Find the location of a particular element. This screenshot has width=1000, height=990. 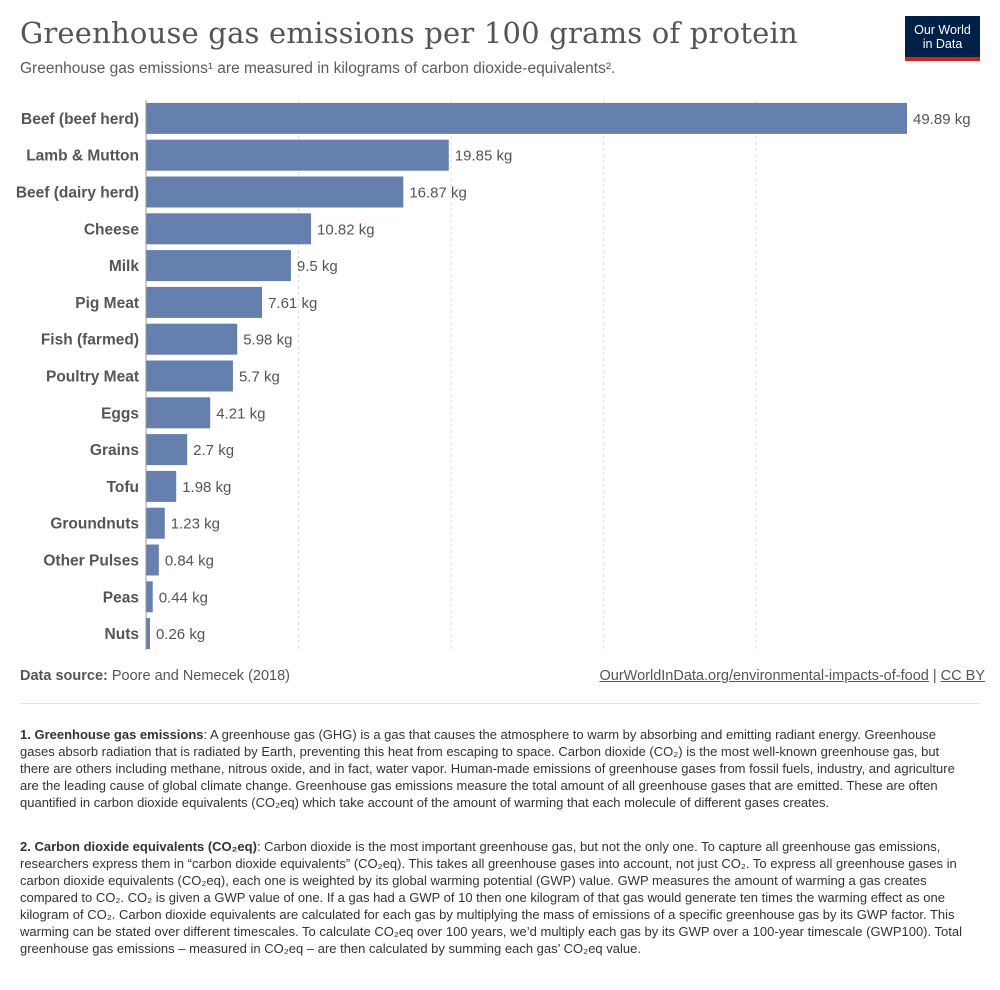

value-label: 5.7 kg is located at coordinates (259, 377).